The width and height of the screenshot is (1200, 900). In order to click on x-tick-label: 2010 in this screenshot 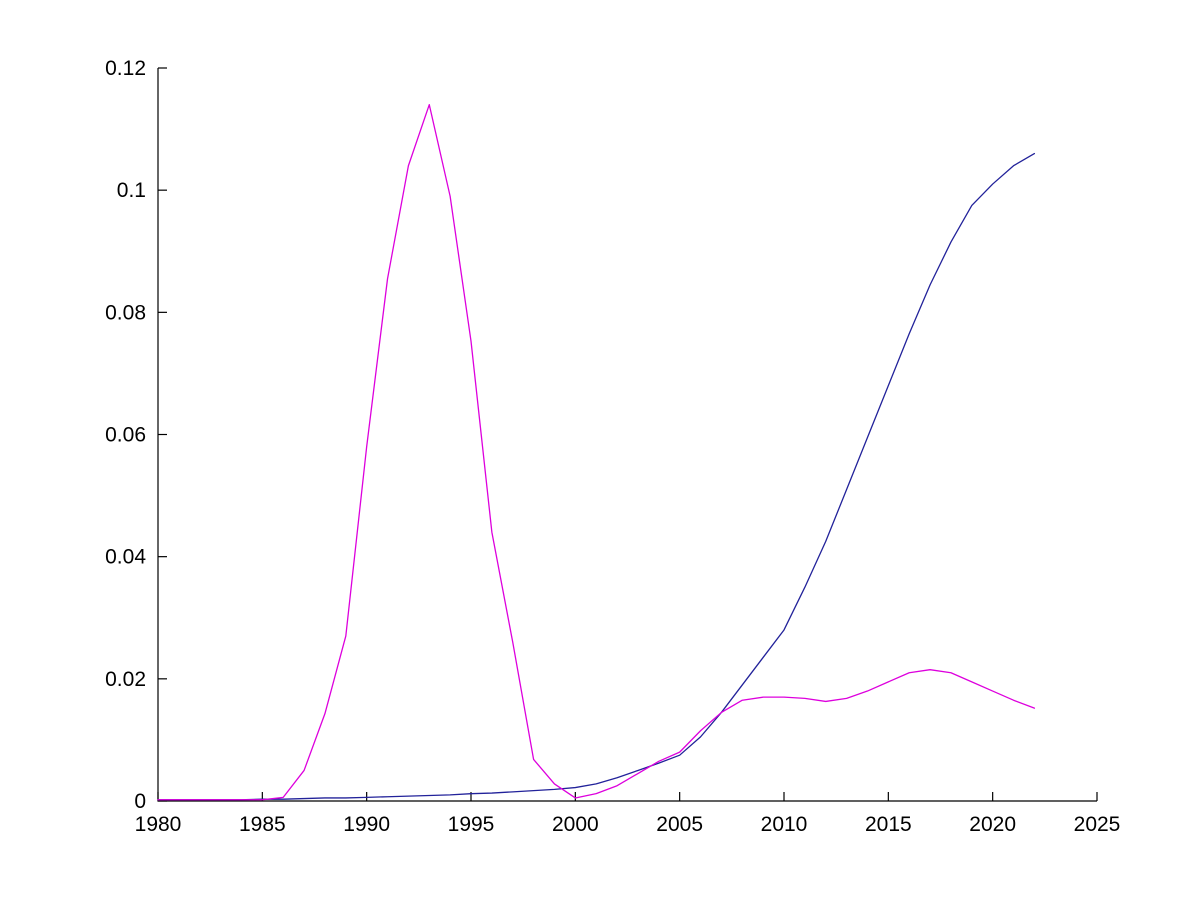, I will do `click(784, 824)`.